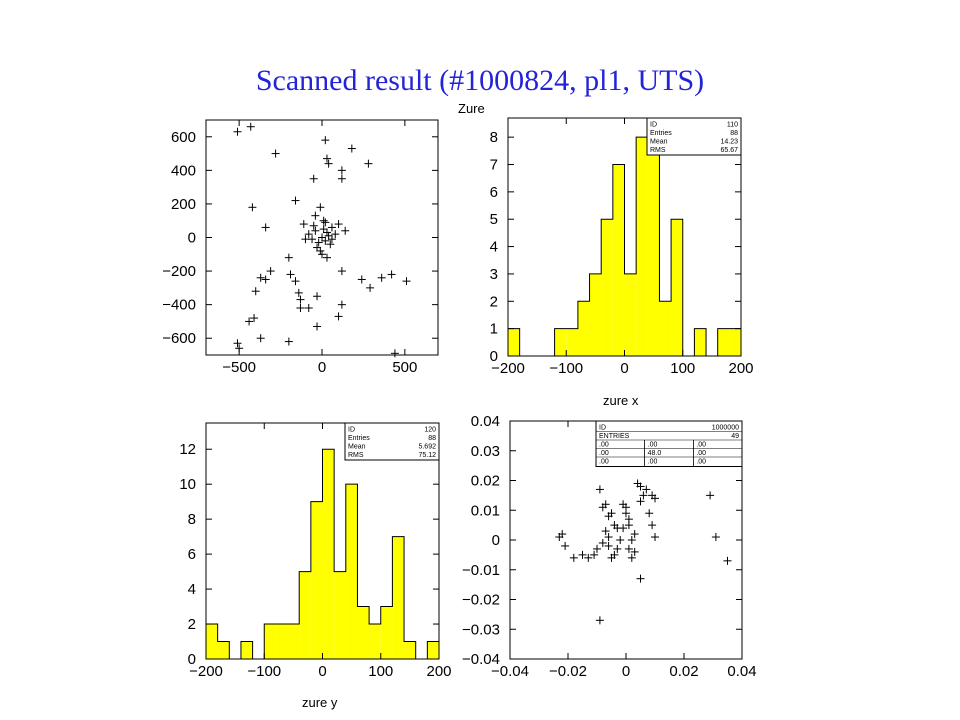 The image size is (960, 720). Describe the element at coordinates (735, 436) in the screenshot. I see `stats-value: 49` at that location.